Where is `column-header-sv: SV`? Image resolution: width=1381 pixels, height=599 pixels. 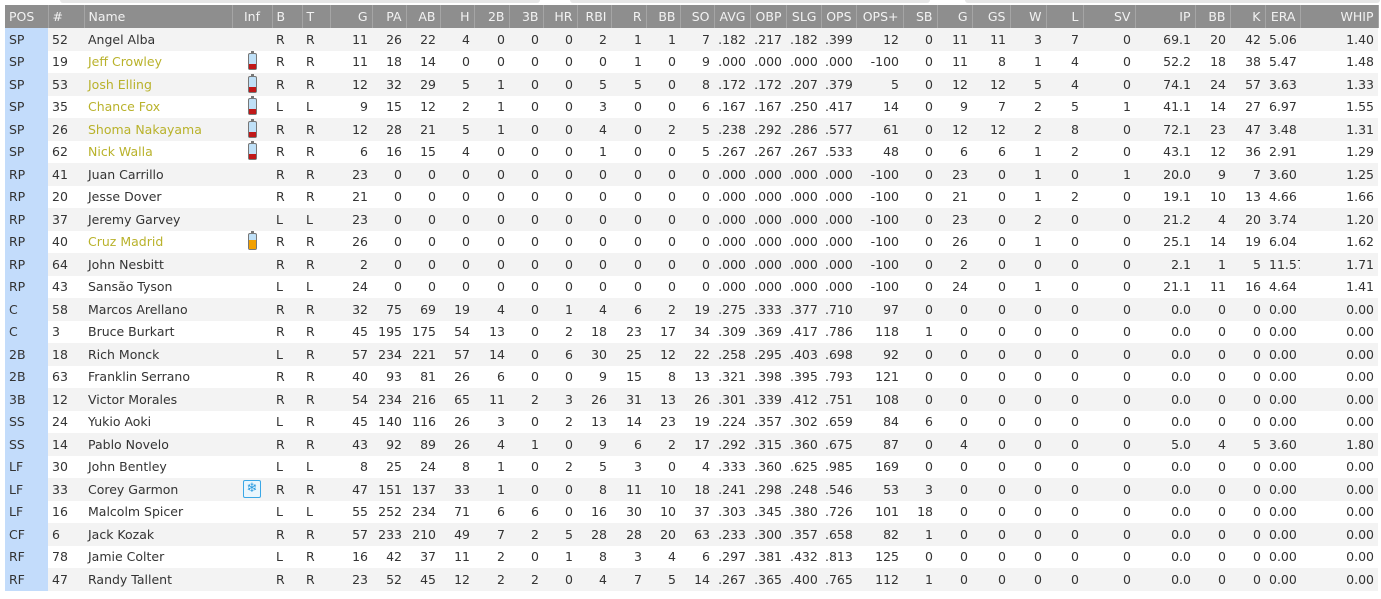
column-header-sv: SV is located at coordinates (1109, 16).